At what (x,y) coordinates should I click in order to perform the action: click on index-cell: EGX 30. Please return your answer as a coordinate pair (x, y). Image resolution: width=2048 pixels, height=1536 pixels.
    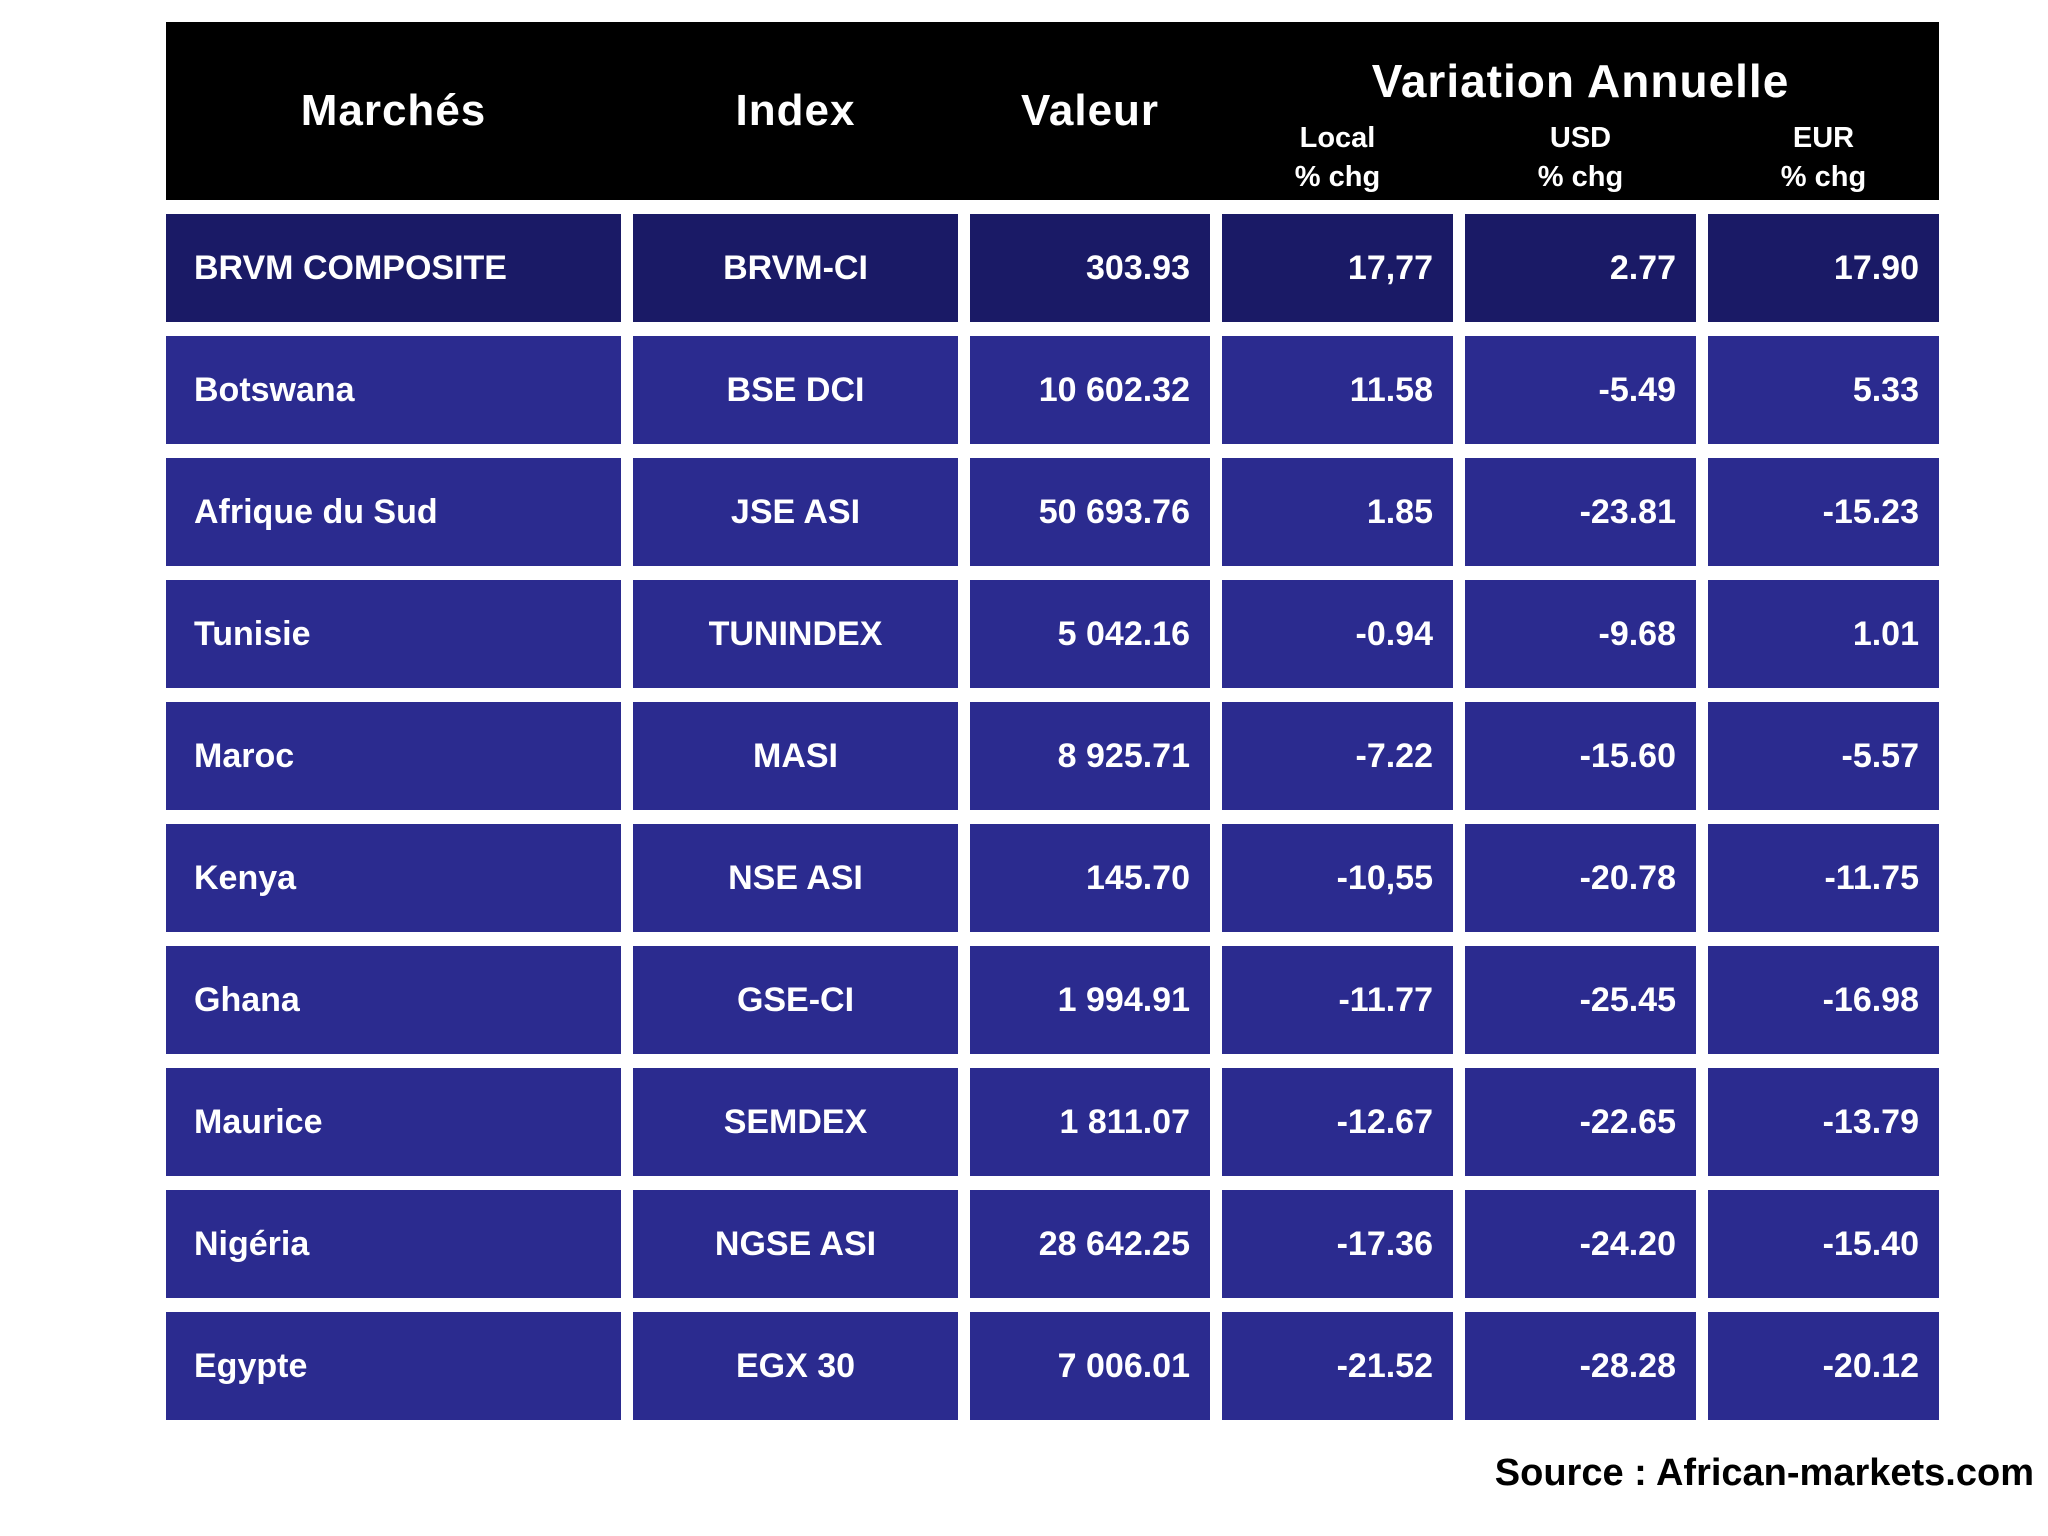
    Looking at the image, I should click on (795, 1366).